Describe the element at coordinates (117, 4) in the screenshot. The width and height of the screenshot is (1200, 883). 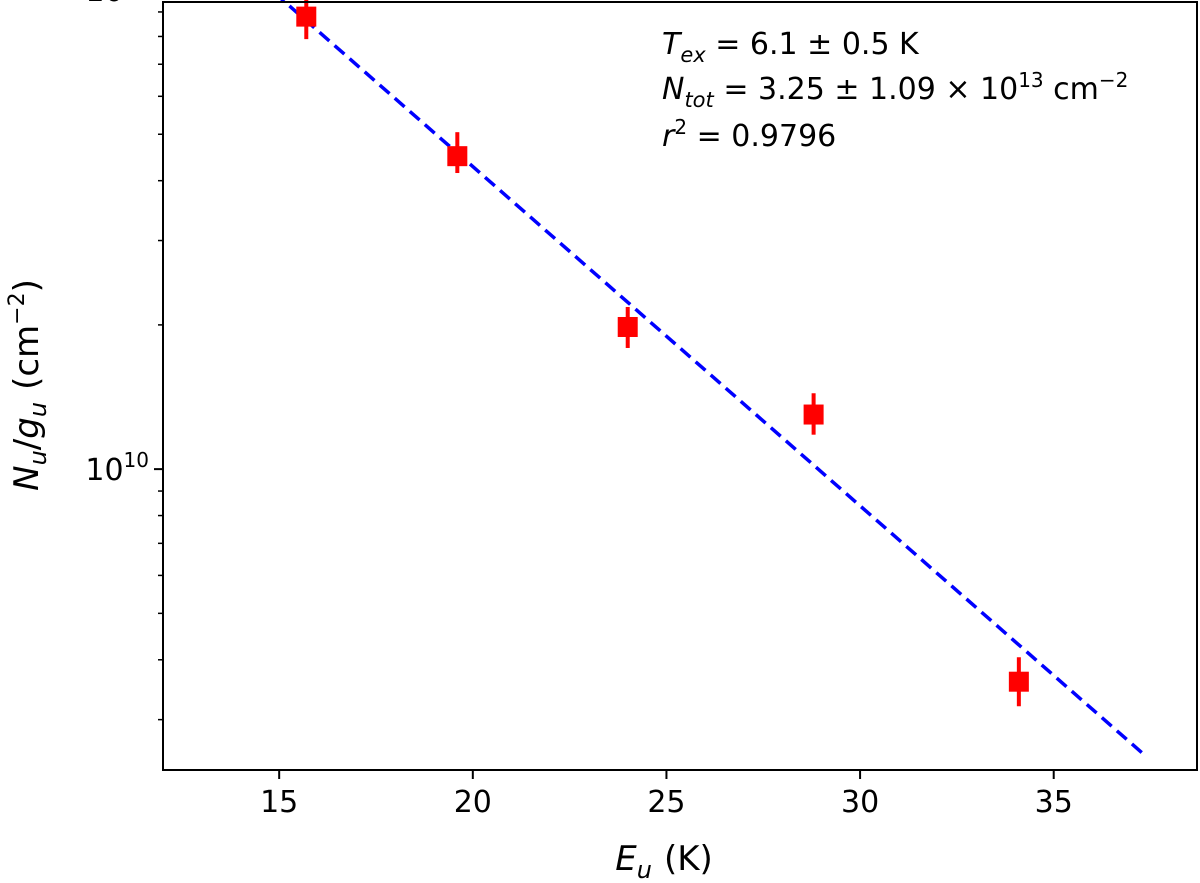
I see `y-tick-label: 1011` at that location.